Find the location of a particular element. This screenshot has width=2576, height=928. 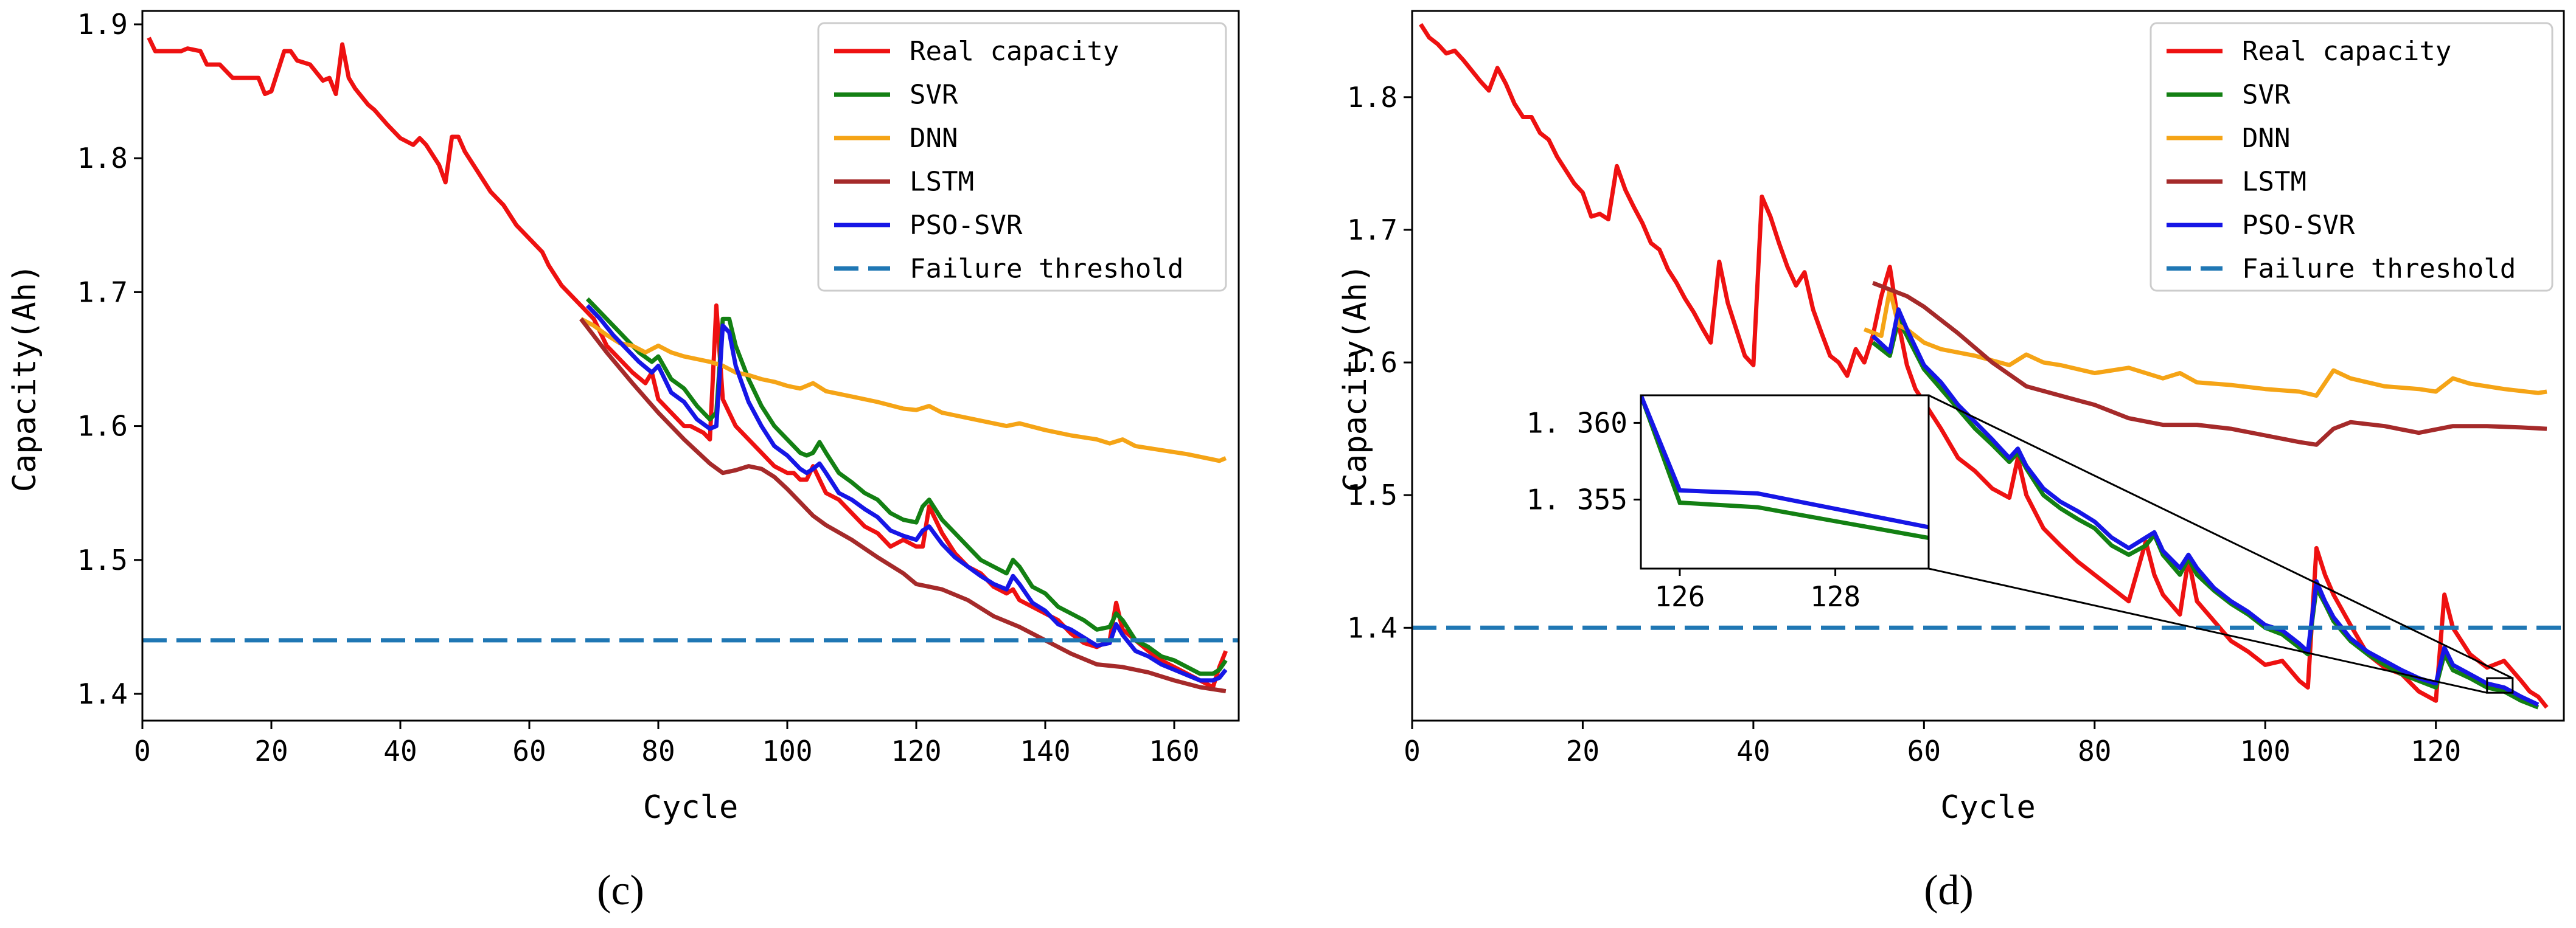

inset-y-tick-label: 1. 360 is located at coordinates (1576, 422).